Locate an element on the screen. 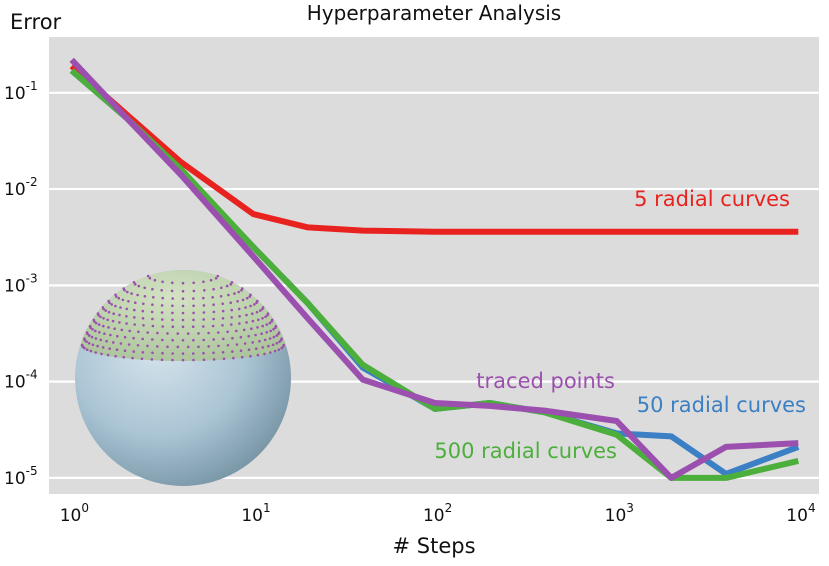  y-axis-title: Error is located at coordinates (36, 22).